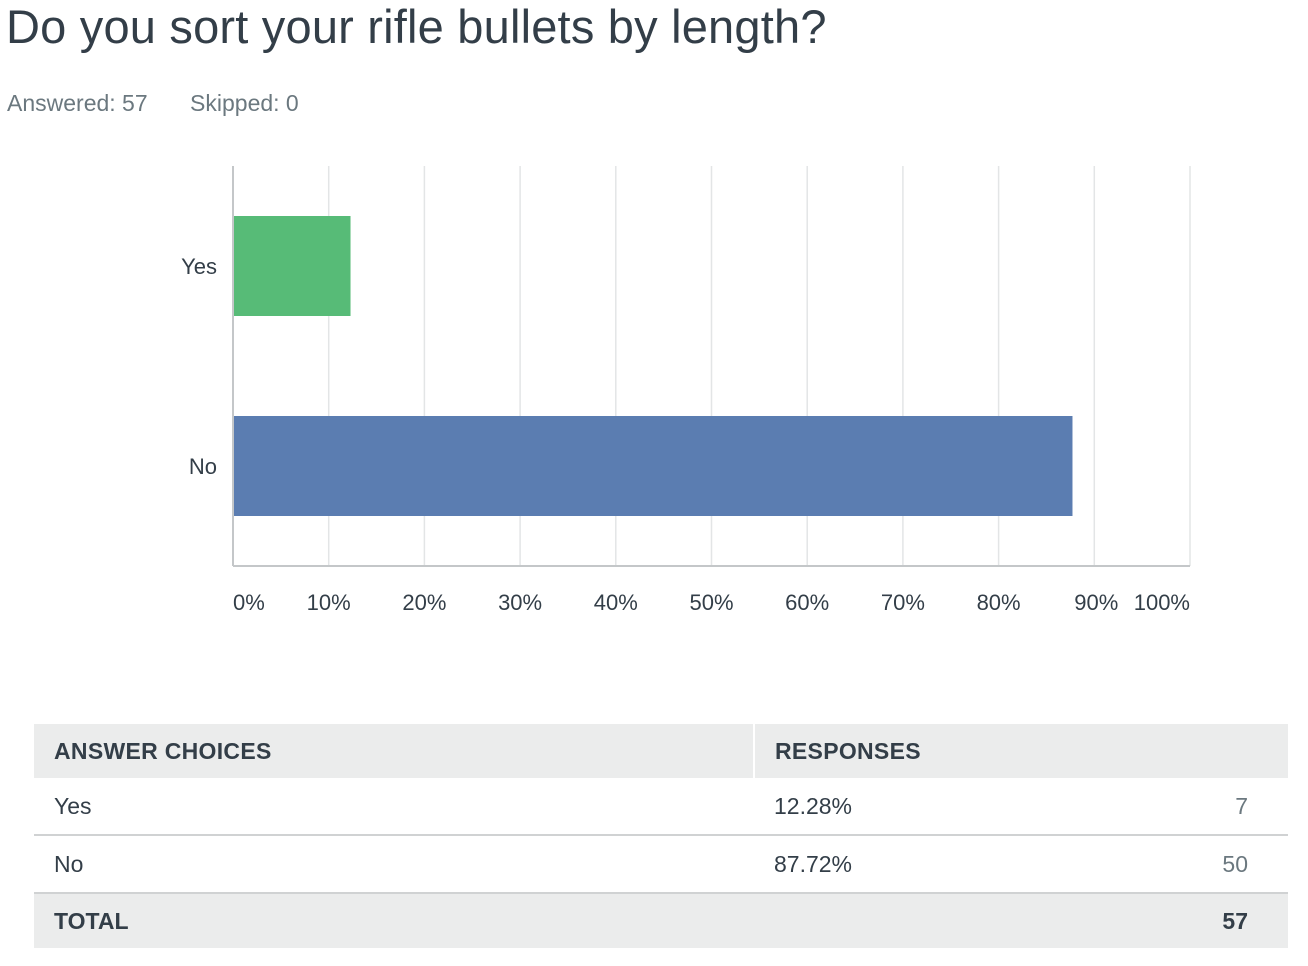 This screenshot has width=1308, height=966. I want to click on choice-percent: 87.72%, so click(909, 864).